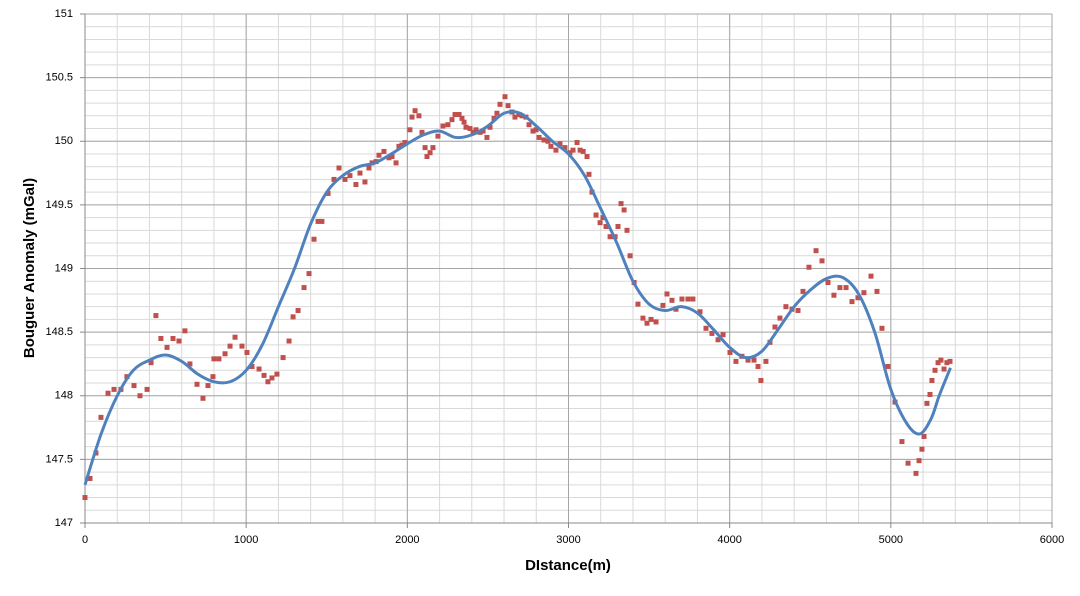 The width and height of the screenshot is (1080, 596). What do you see at coordinates (59, 78) in the screenshot?
I see `y-tick-label: 150.5` at bounding box center [59, 78].